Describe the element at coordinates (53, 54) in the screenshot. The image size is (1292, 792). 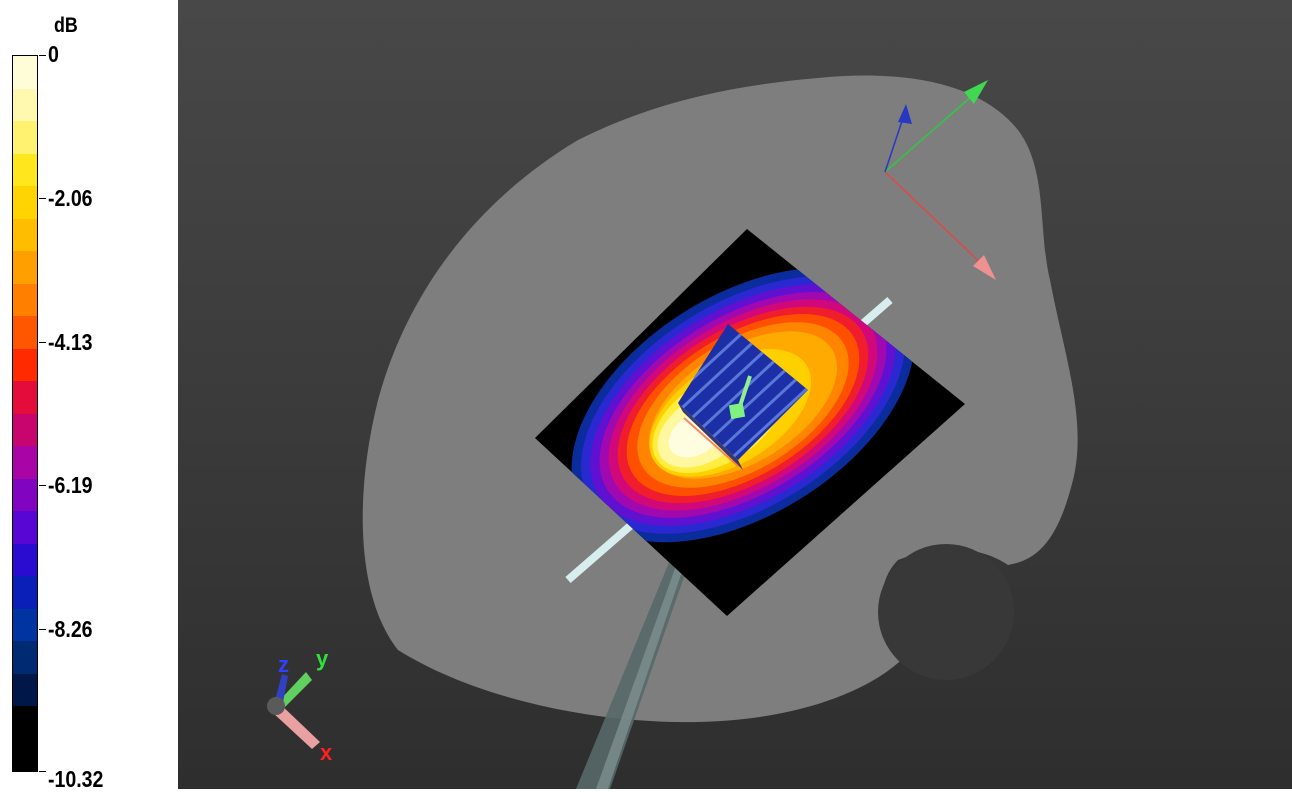
I see `legend-tick-label: 0` at that location.